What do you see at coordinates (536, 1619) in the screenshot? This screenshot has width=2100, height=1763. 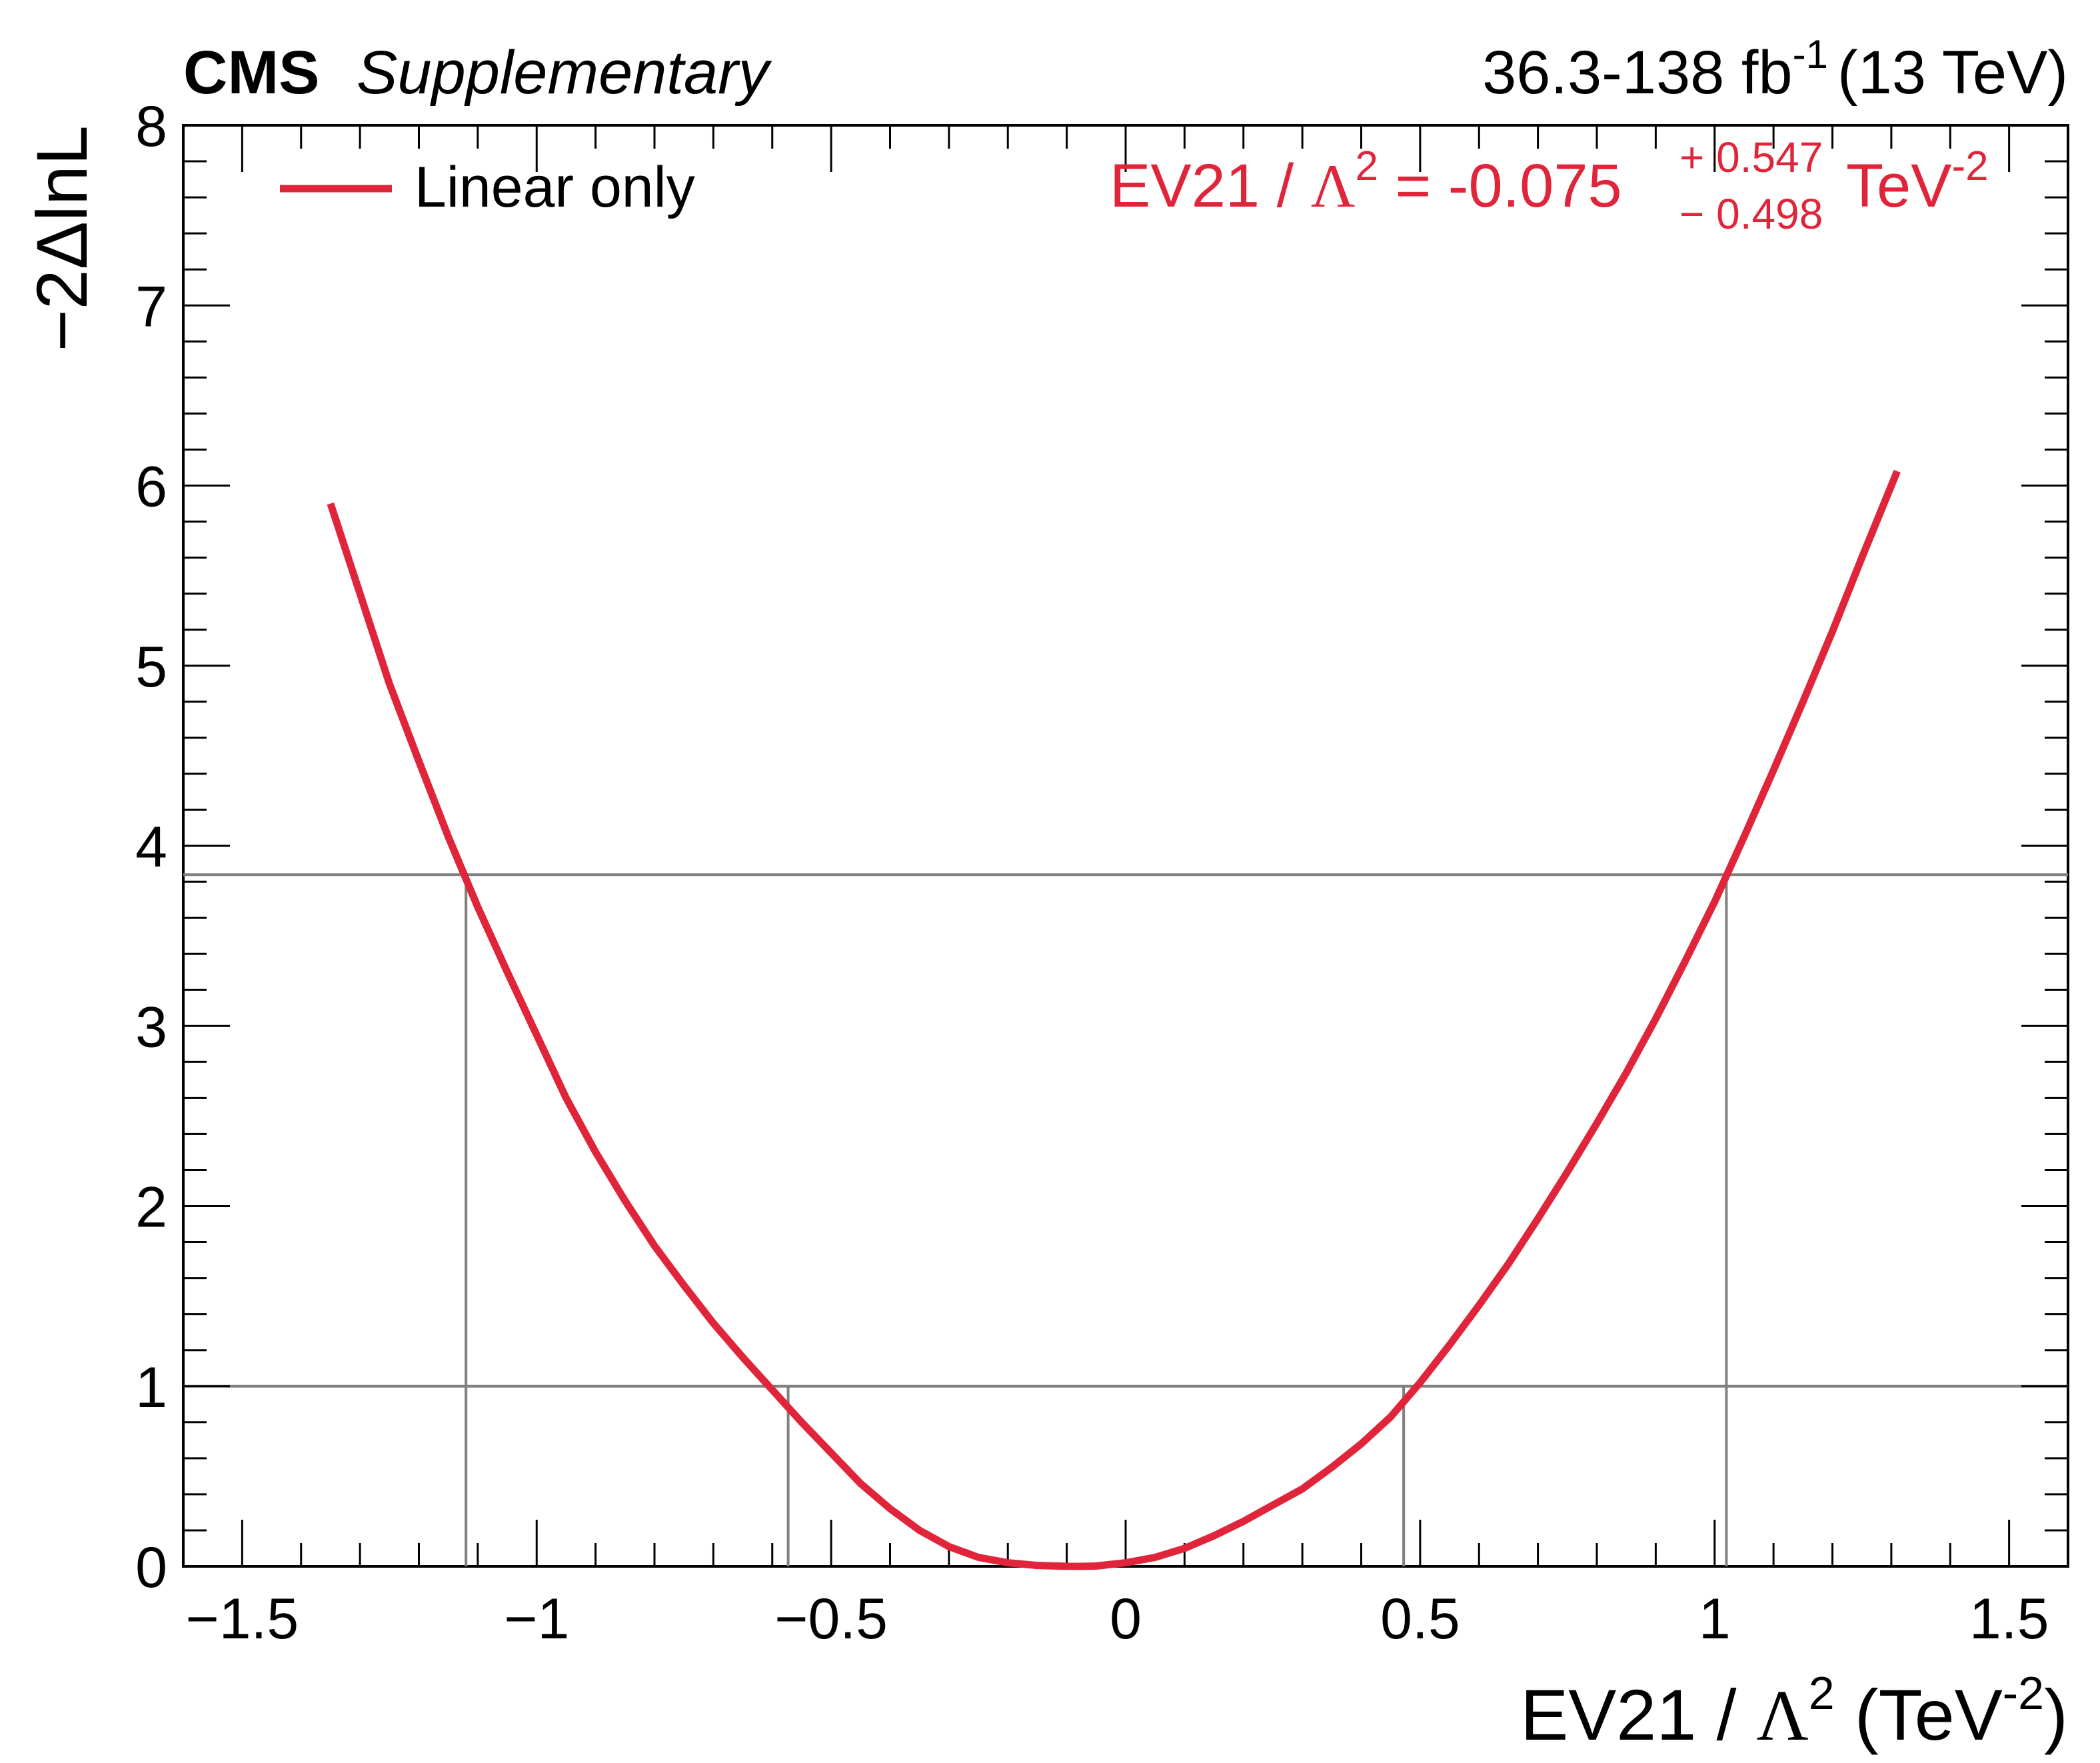 I see `x-tick-label: −1` at bounding box center [536, 1619].